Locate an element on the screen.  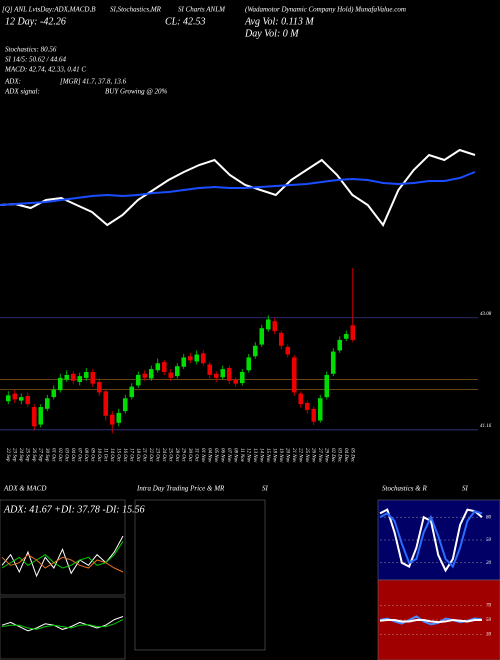
x-tick-label: 07 Oct is located at coordinates (79, 455).